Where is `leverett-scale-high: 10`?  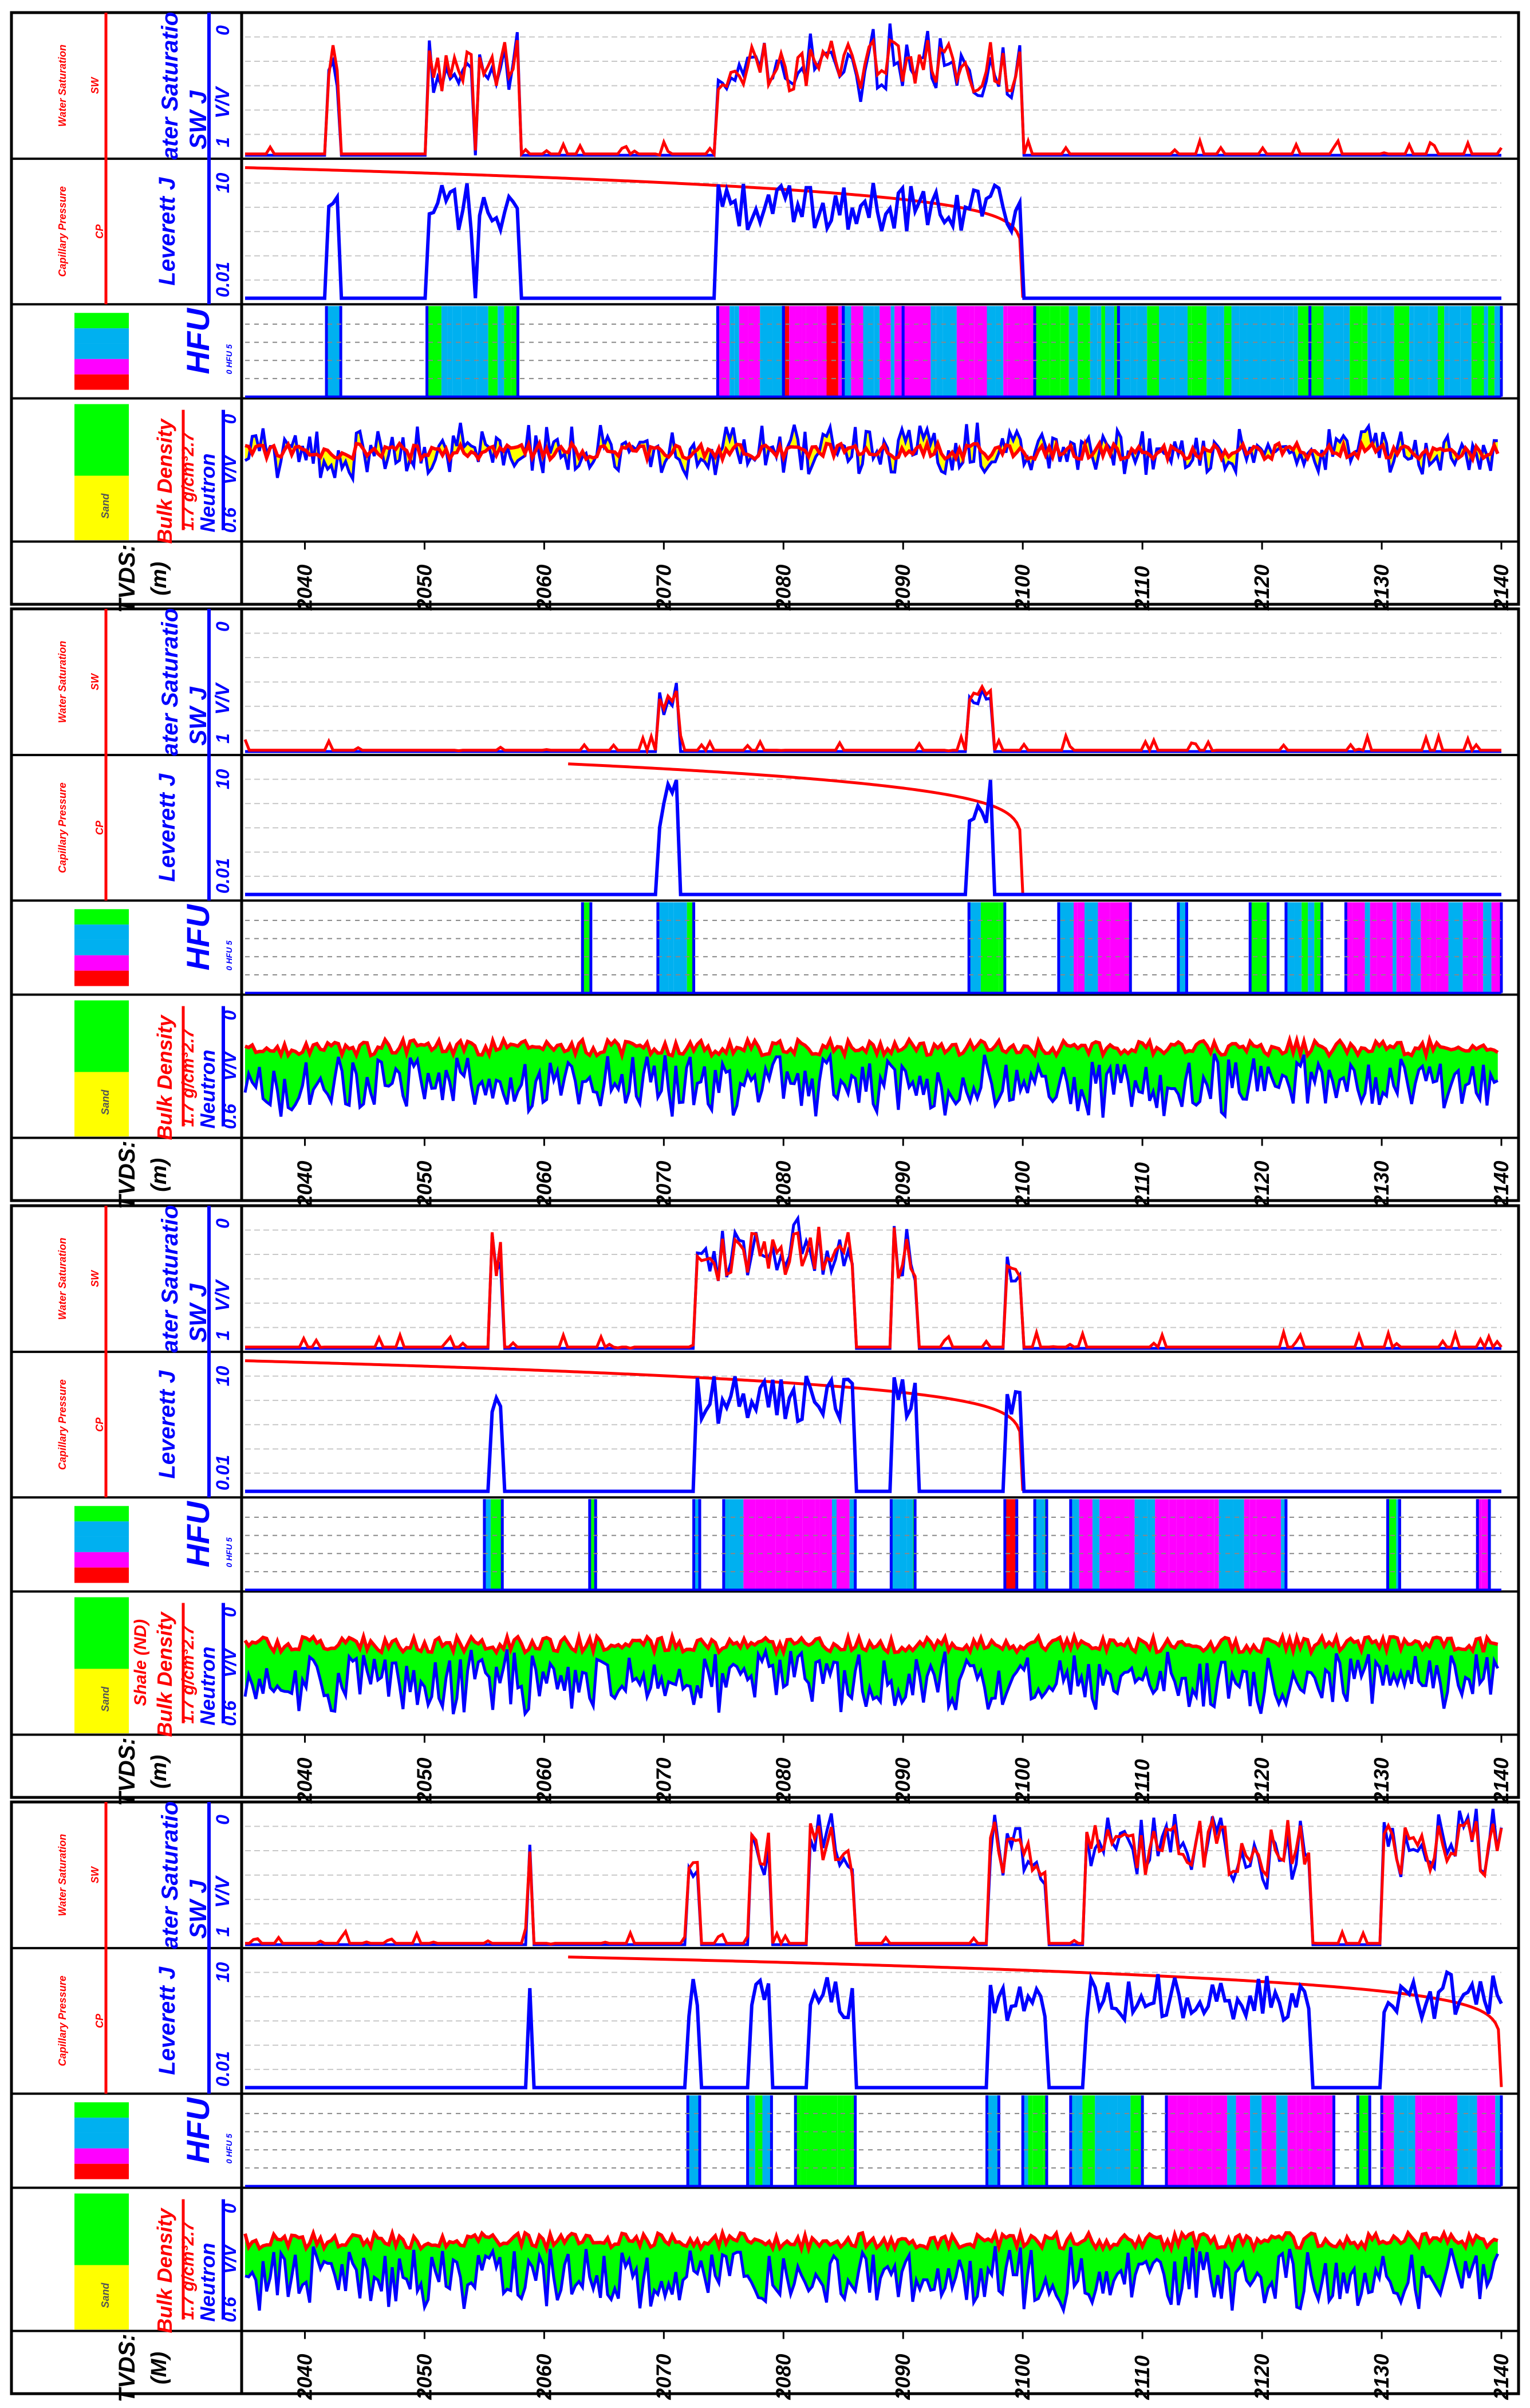
leverett-scale-high: 10 is located at coordinates (223, 183).